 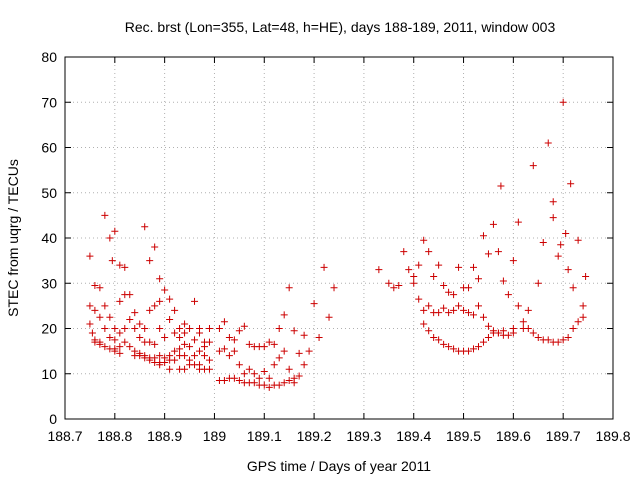 I want to click on y-tick-label: 40, so click(x=49, y=238).